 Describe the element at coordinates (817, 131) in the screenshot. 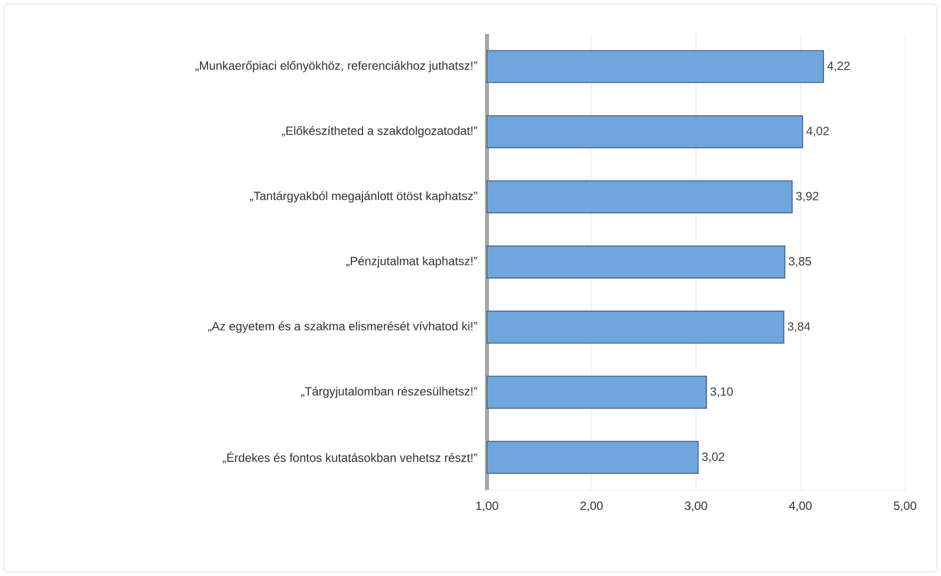

I see `data-label: 4,02` at that location.